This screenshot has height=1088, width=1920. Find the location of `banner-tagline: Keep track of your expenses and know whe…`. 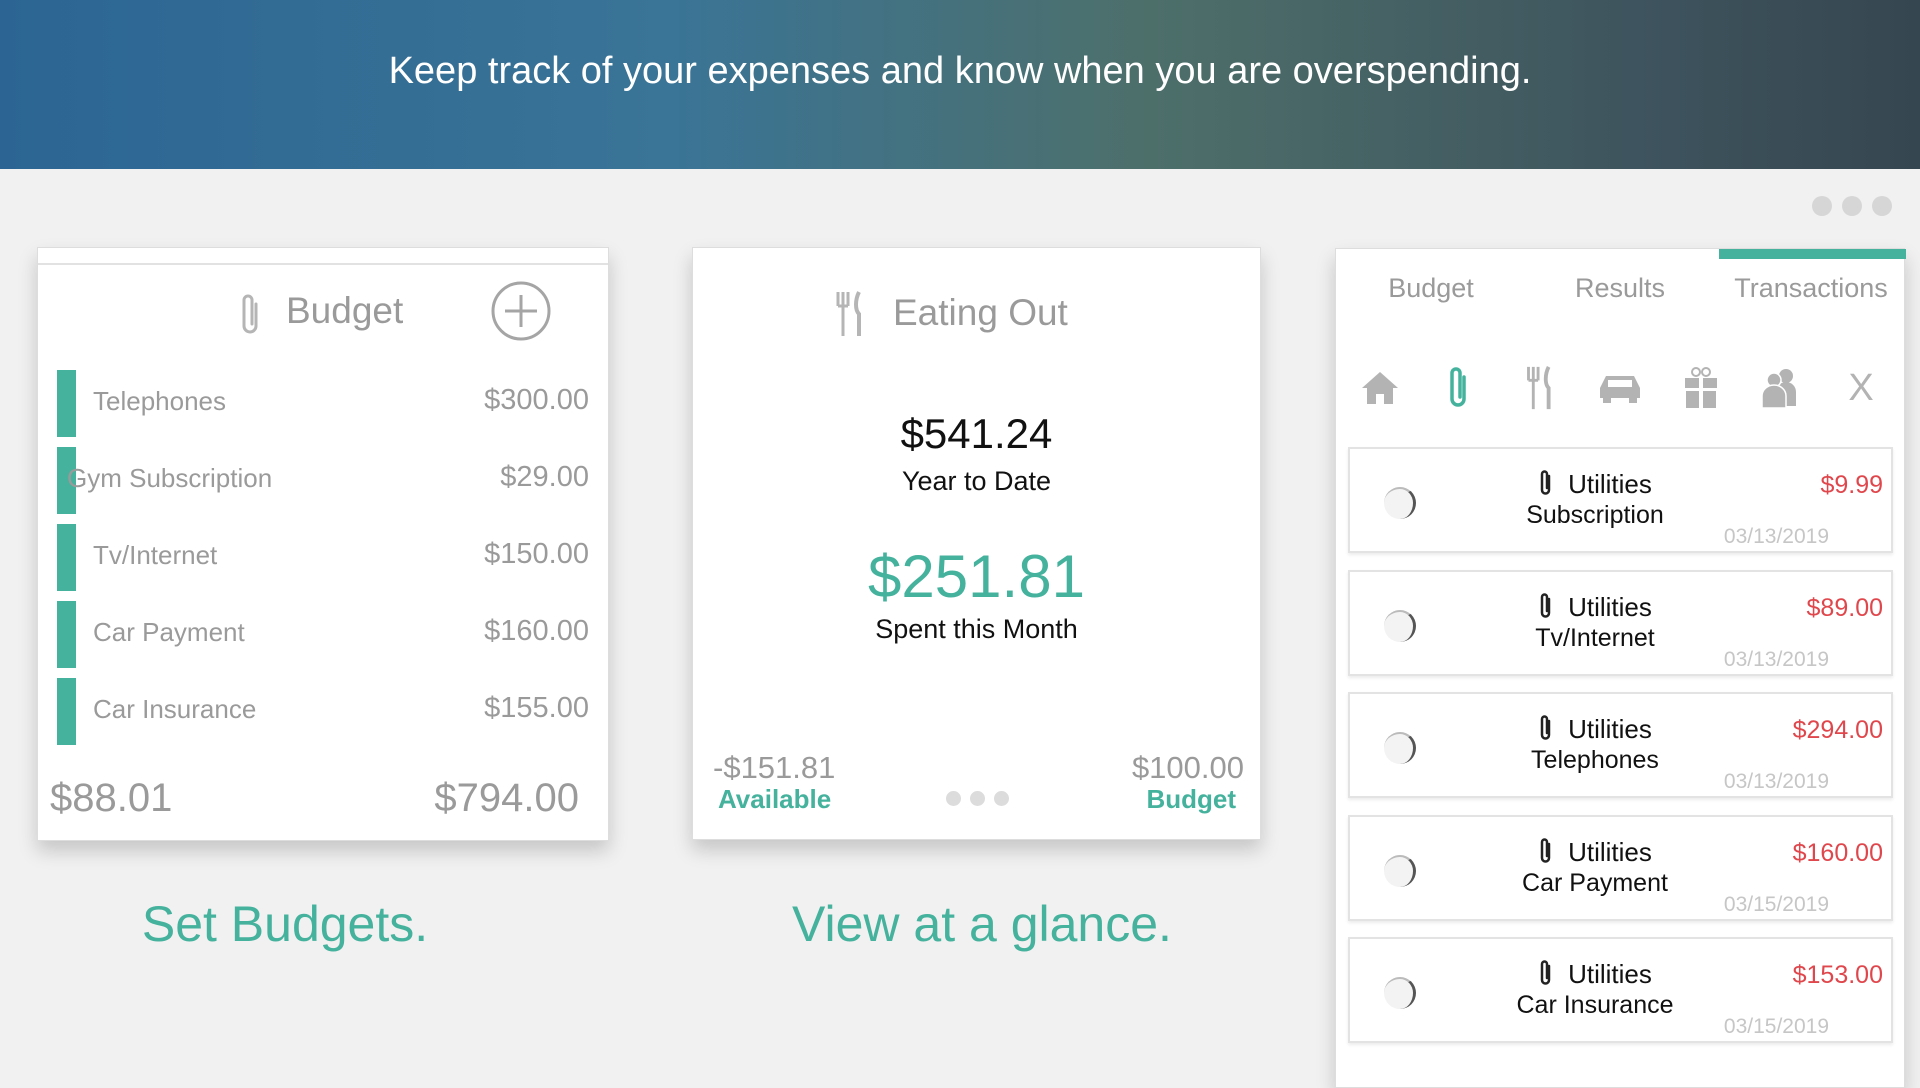

banner-tagline: Keep track of your expenses and know whe… is located at coordinates (960, 71).